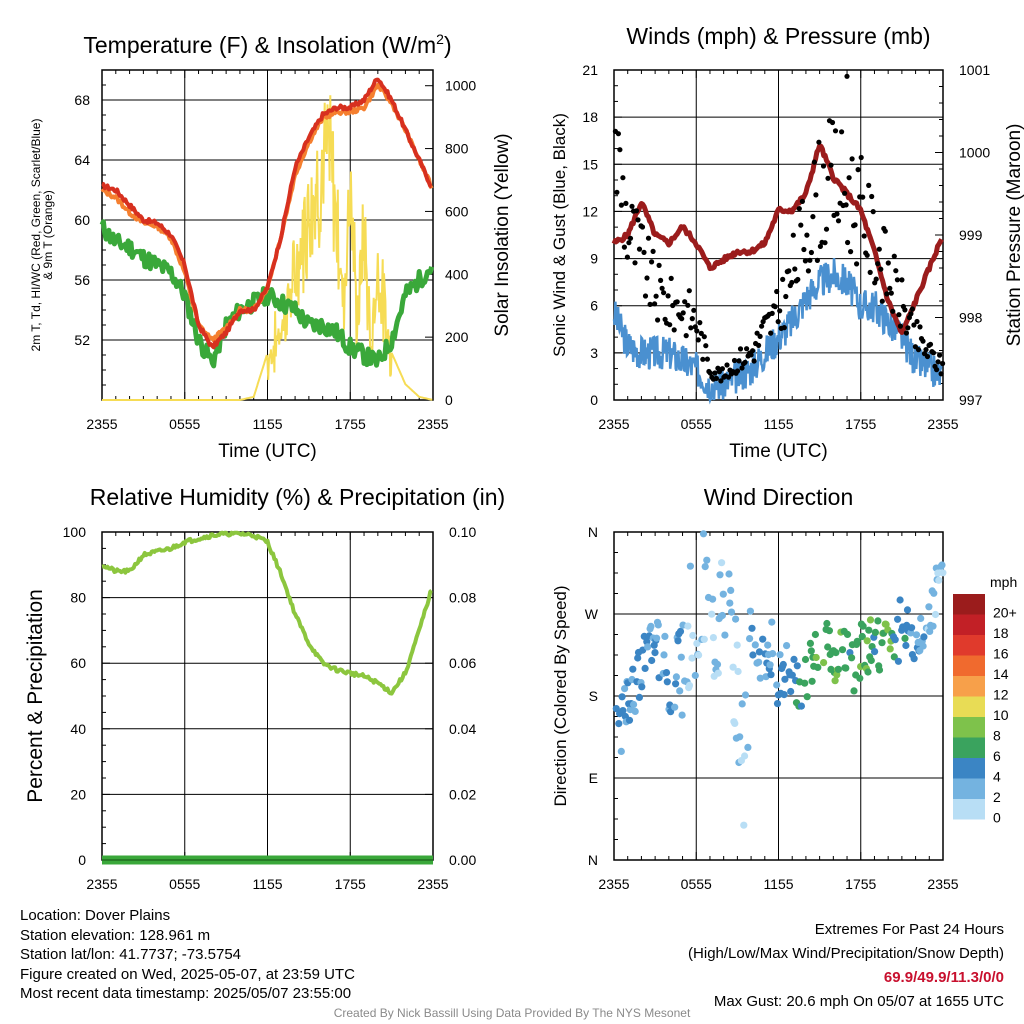 The width and height of the screenshot is (1024, 1024). What do you see at coordinates (462, 860) in the screenshot?
I see `y2-tick-label: 0.00` at bounding box center [462, 860].